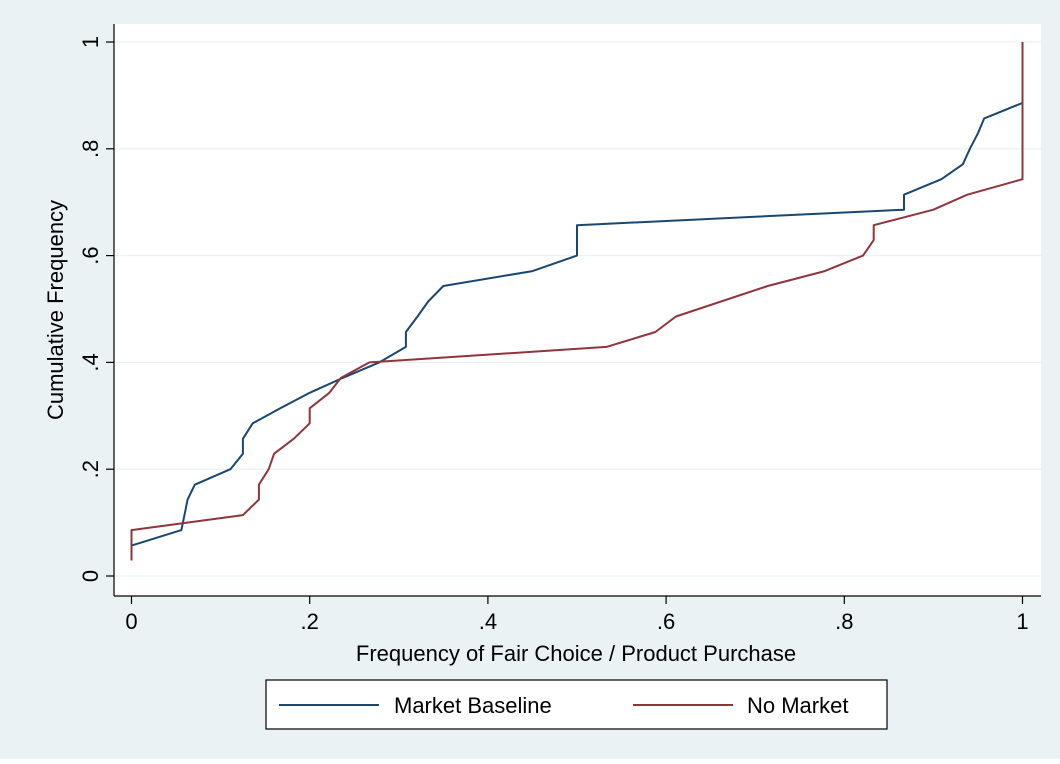 The image size is (1060, 764). What do you see at coordinates (55, 310) in the screenshot?
I see `y-axis-label: Cumulative Frequency` at bounding box center [55, 310].